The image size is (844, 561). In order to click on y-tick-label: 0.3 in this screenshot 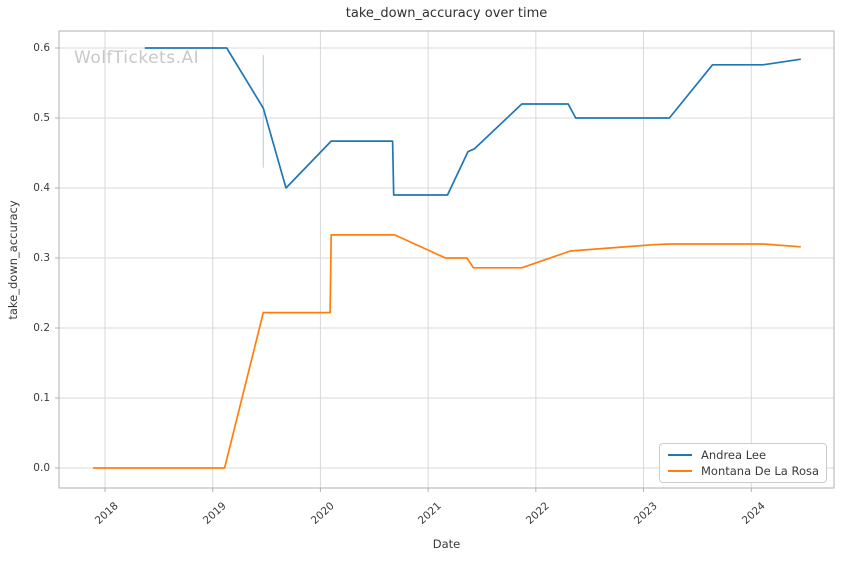, I will do `click(41, 257)`.